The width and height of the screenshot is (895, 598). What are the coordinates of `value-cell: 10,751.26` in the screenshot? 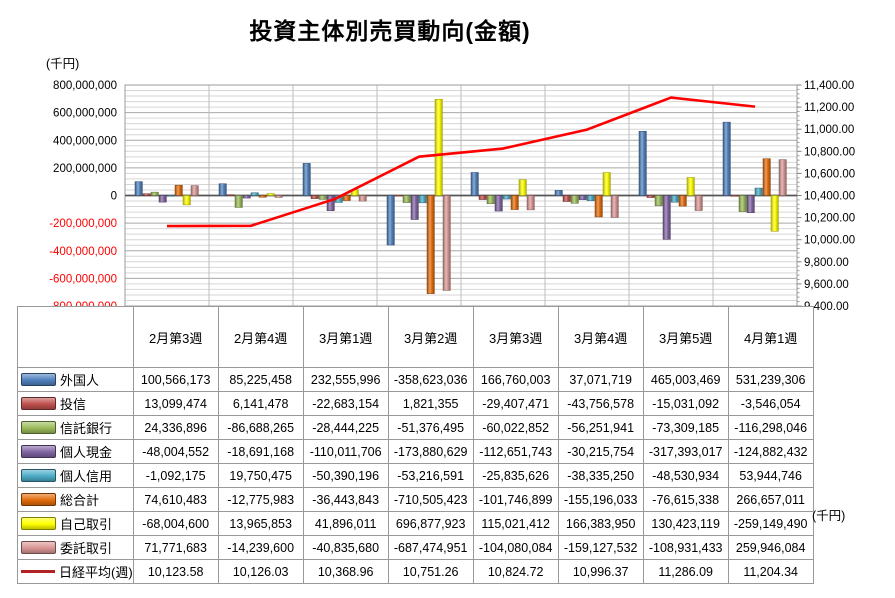 It's located at (430, 571).